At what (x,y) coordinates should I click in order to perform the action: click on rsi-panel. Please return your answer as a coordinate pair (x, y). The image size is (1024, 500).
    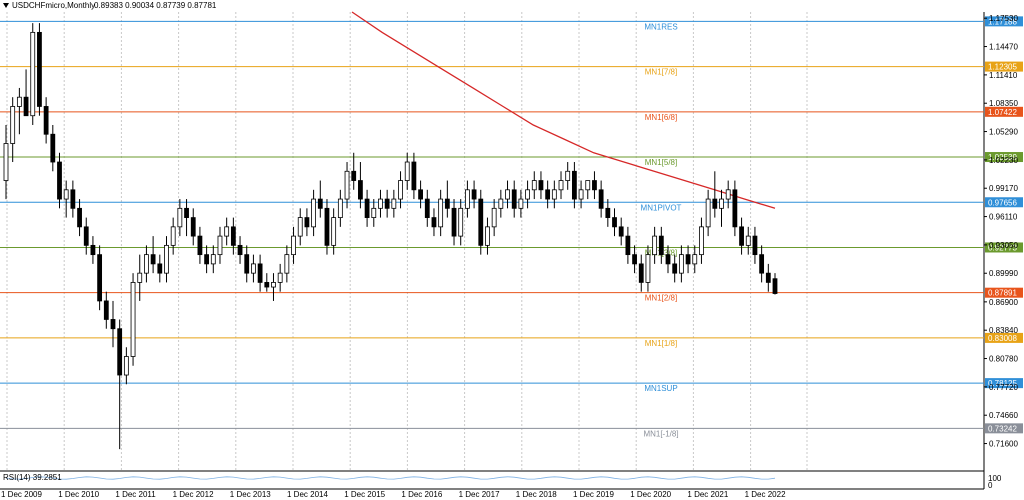
    Looking at the image, I should click on (390, 478).